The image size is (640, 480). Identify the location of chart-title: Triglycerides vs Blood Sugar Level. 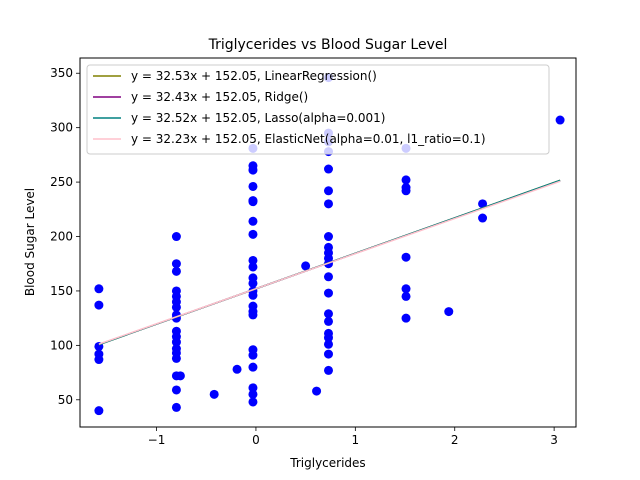
(328, 45).